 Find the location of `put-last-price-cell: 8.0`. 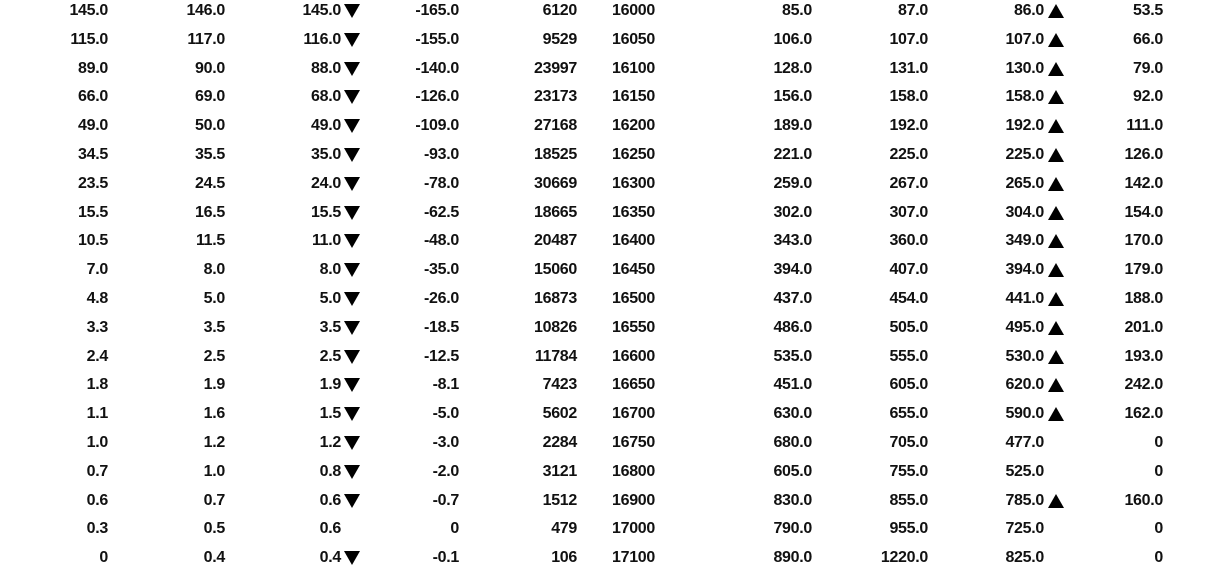

put-last-price-cell: 8.0 is located at coordinates (330, 270).